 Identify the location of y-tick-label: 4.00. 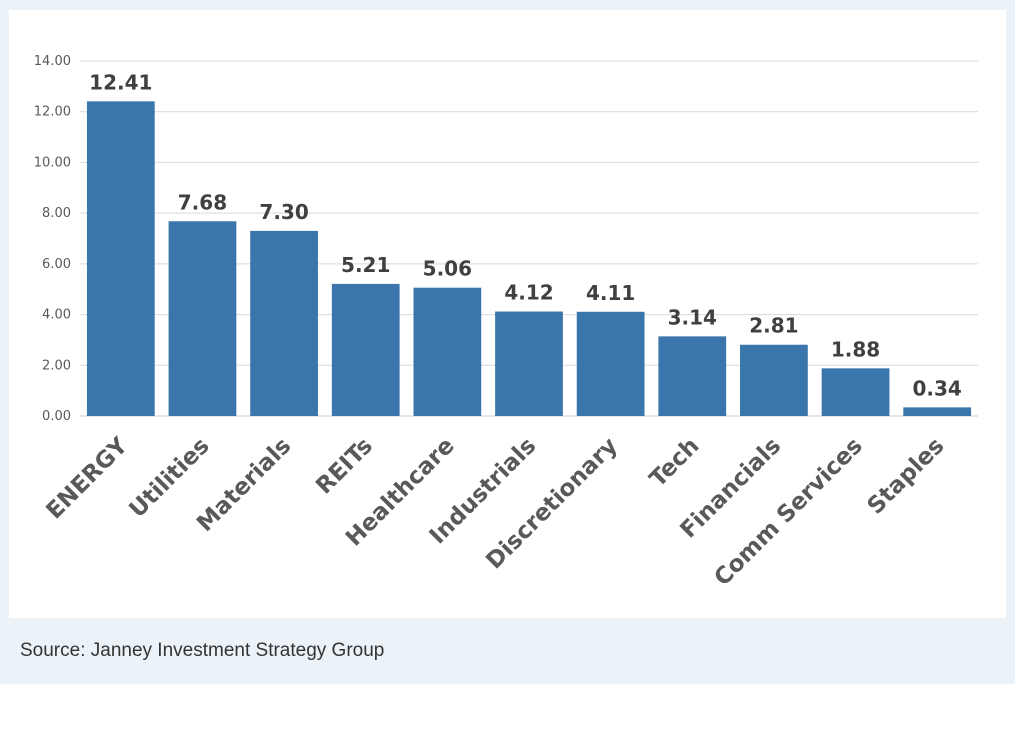
(56, 315).